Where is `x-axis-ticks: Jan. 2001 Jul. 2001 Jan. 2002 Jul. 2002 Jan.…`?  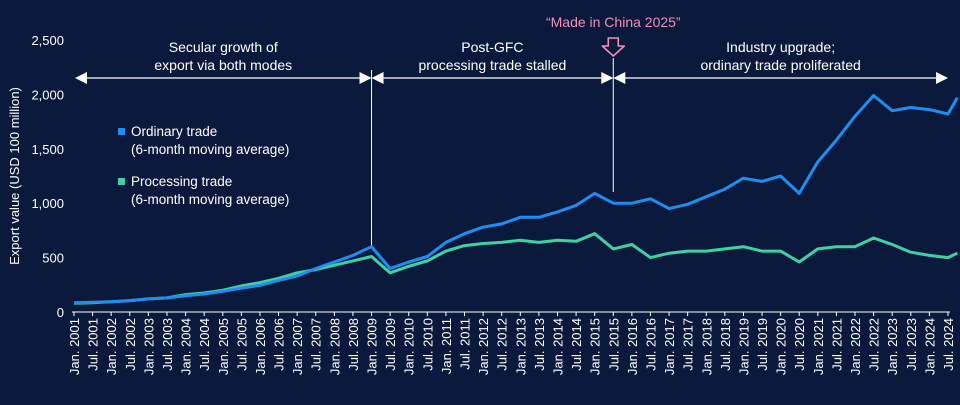 x-axis-ticks: Jan. 2001 Jul. 2001 Jan. 2002 Jul. 2002 Jan.… is located at coordinates (511, 343).